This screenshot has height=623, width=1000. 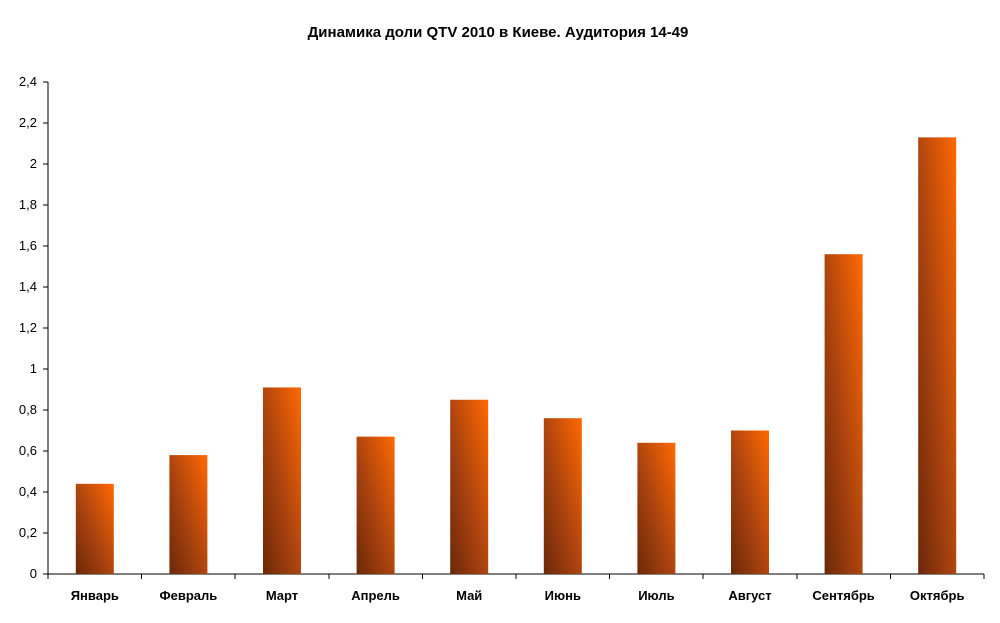 I want to click on y-tick-label: 2,2, so click(x=28, y=122).